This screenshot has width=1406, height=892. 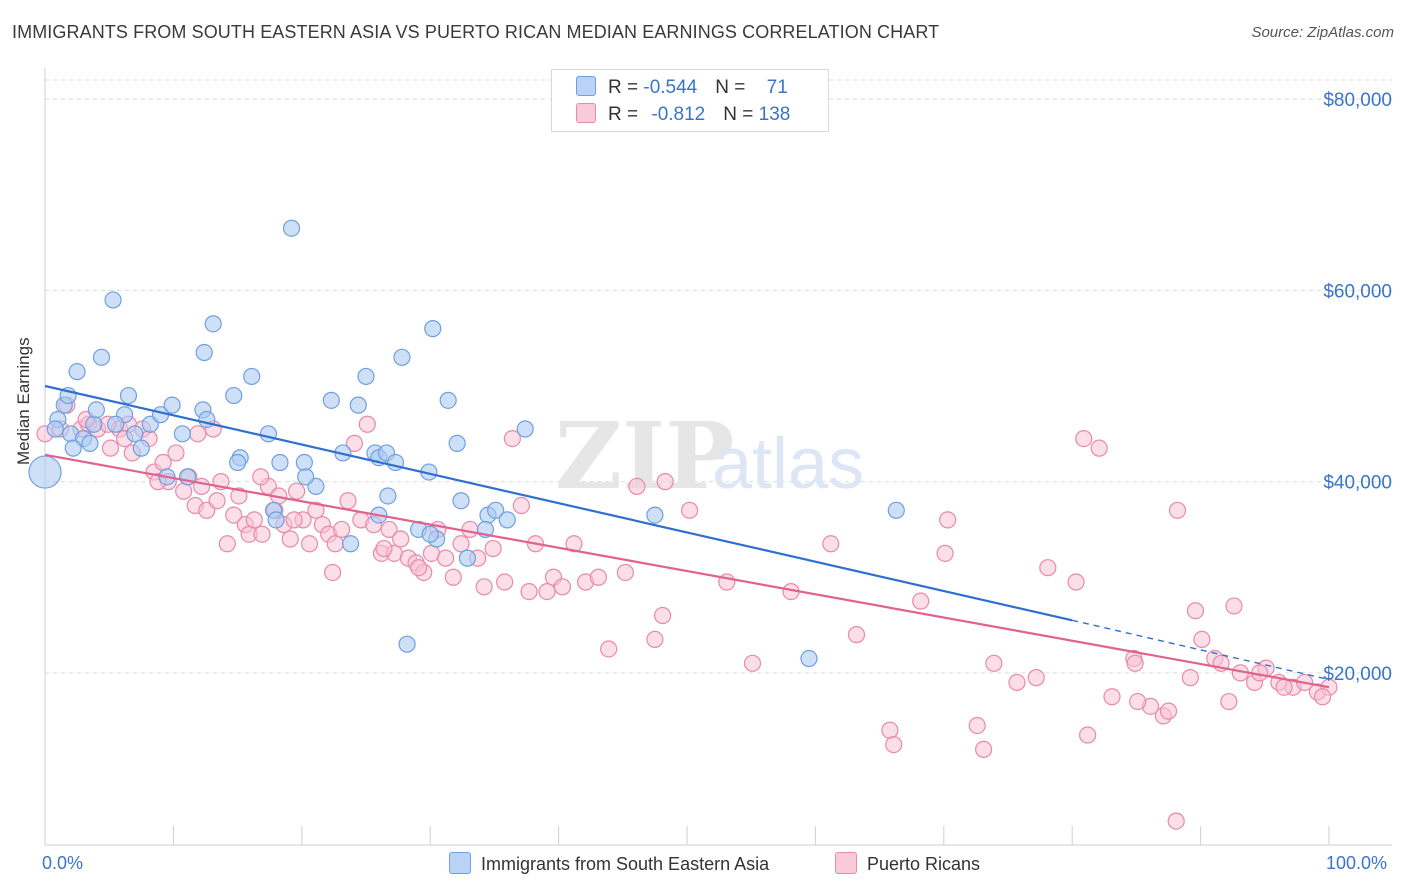 What do you see at coordinates (586, 86) in the screenshot?
I see `legend-swatch-blue` at bounding box center [586, 86].